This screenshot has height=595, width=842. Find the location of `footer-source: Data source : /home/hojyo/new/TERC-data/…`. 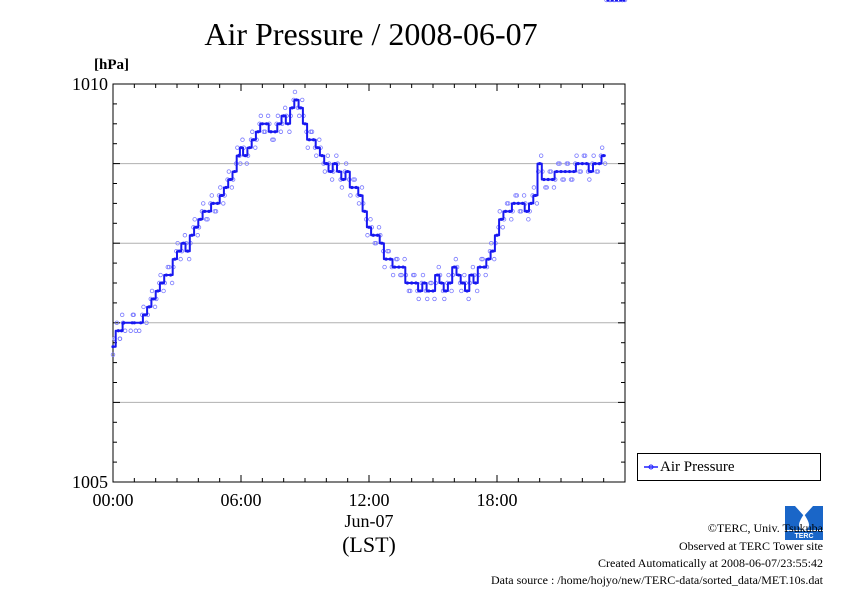

footer-source: Data source : /home/hojyo/new/TERC-data/… is located at coordinates (656, 580).